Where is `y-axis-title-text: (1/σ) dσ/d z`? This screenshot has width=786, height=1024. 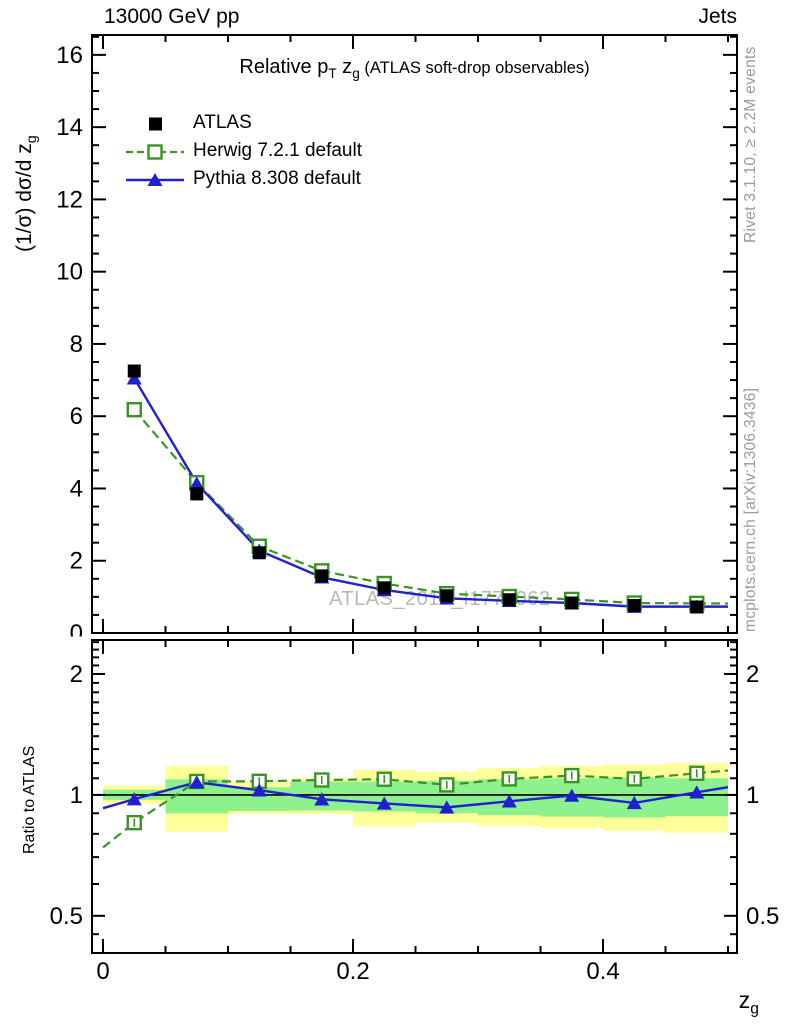
y-axis-title-text: (1/σ) dσ/d z is located at coordinates (24, 197).